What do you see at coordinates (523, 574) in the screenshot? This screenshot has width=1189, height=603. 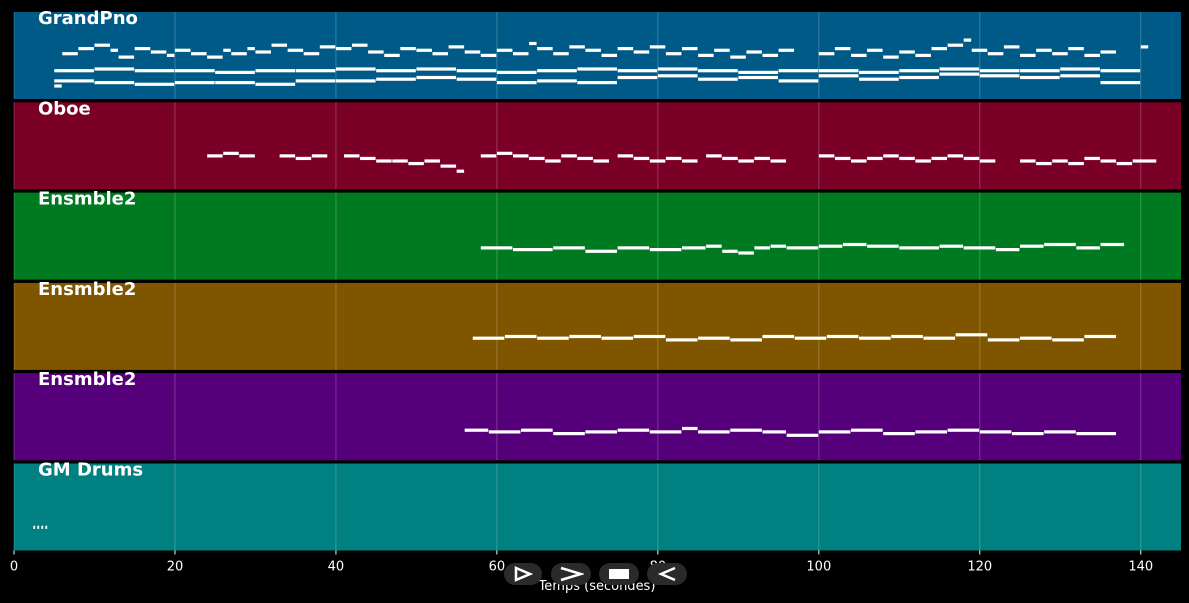 I see `play-button` at bounding box center [523, 574].